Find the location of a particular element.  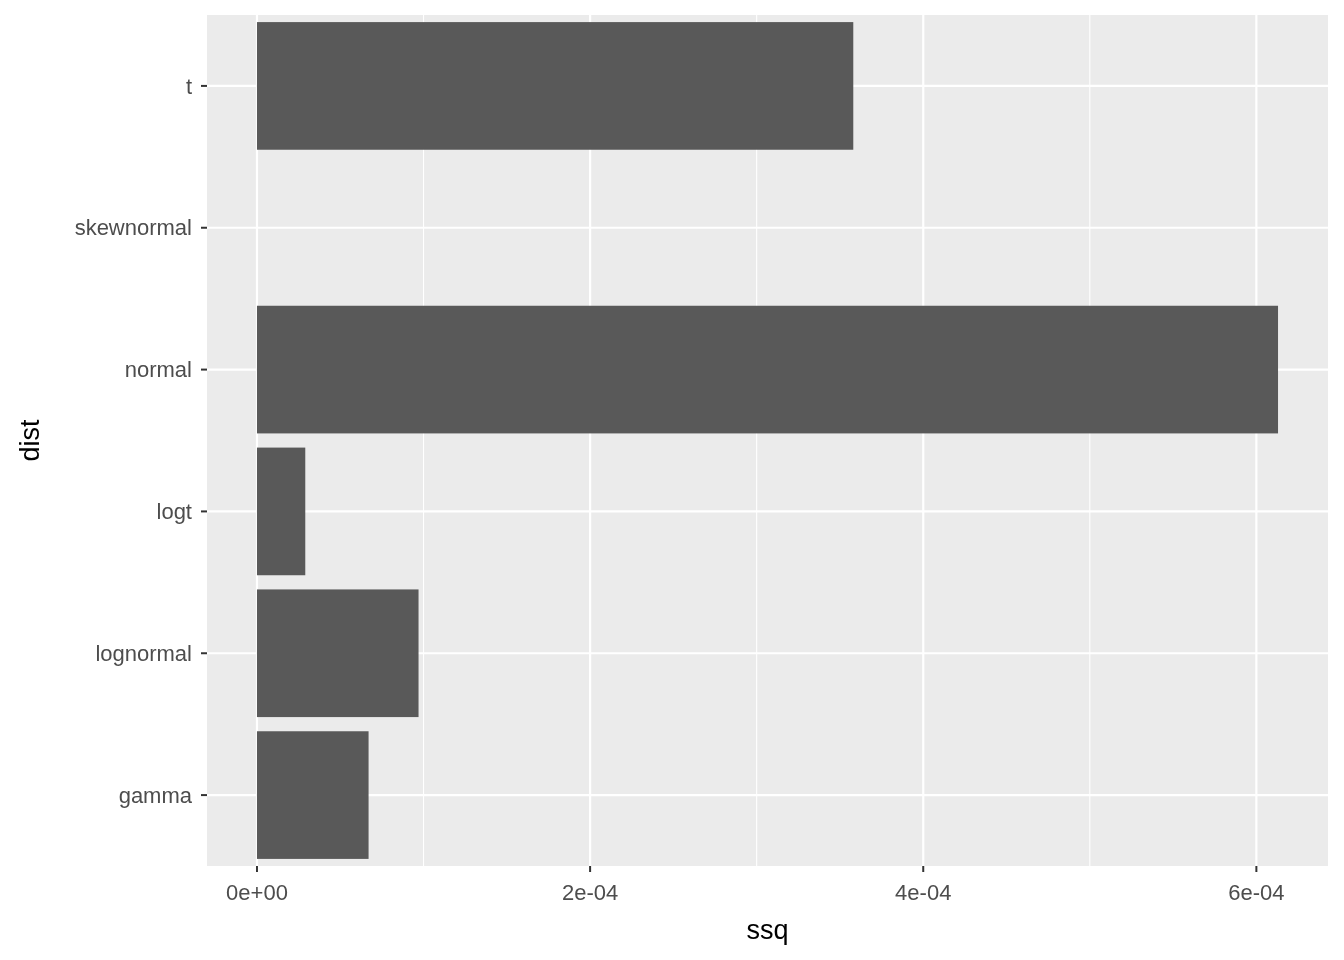

y-tick-label: skewnormal is located at coordinates (133, 228).